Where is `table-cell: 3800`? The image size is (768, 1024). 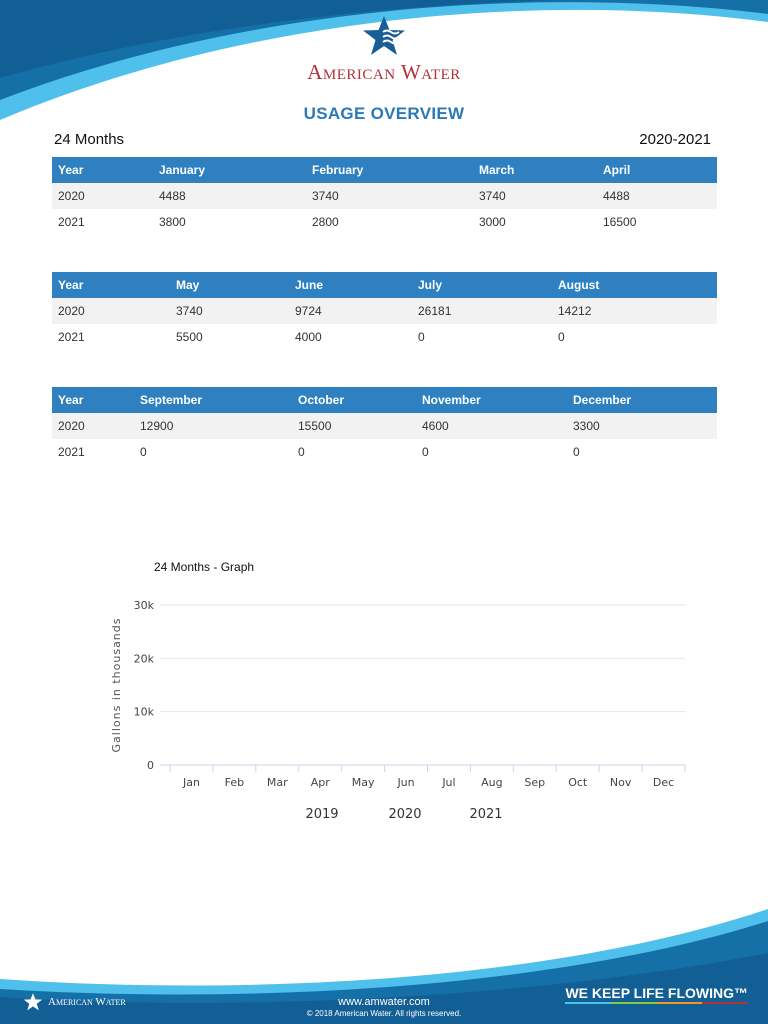
table-cell: 3800 is located at coordinates (229, 222).